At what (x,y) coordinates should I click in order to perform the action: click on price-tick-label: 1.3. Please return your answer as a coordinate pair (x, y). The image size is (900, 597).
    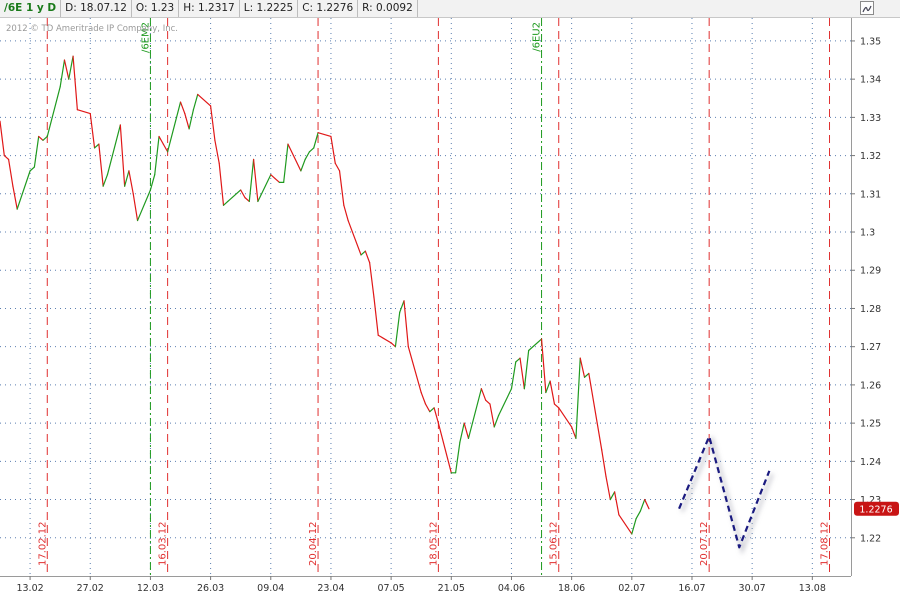
    Looking at the image, I should click on (867, 233).